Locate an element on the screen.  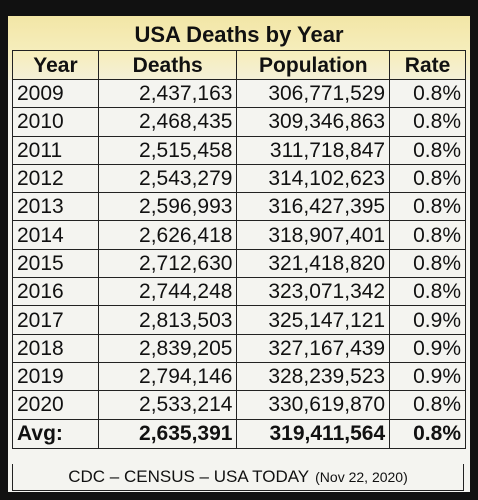
cell: 318,907,401 is located at coordinates (313, 235).